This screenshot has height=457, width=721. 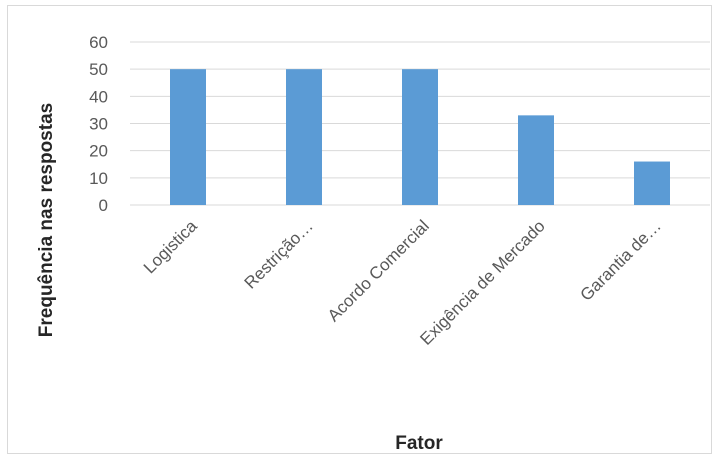 What do you see at coordinates (170, 246) in the screenshot?
I see `x-tick-label: Logistica` at bounding box center [170, 246].